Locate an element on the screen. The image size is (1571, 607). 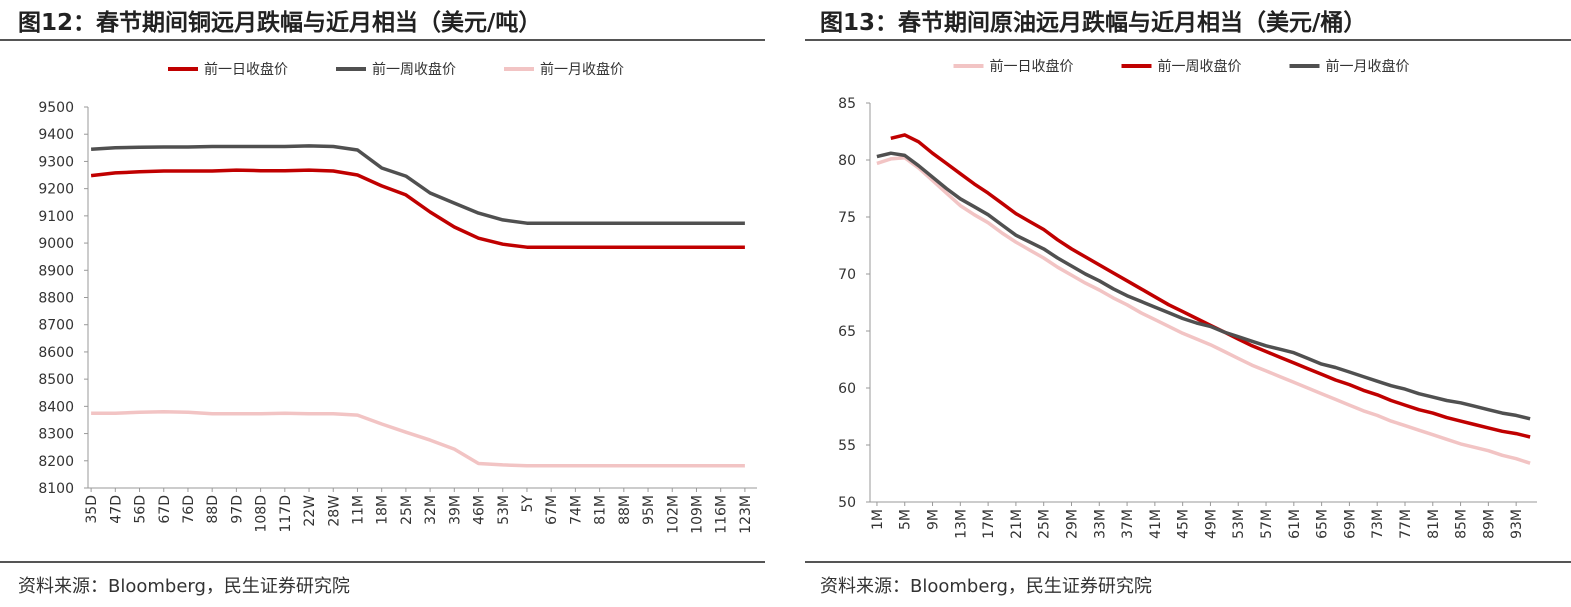
x-tick-label: 1M is located at coordinates (878, 519).